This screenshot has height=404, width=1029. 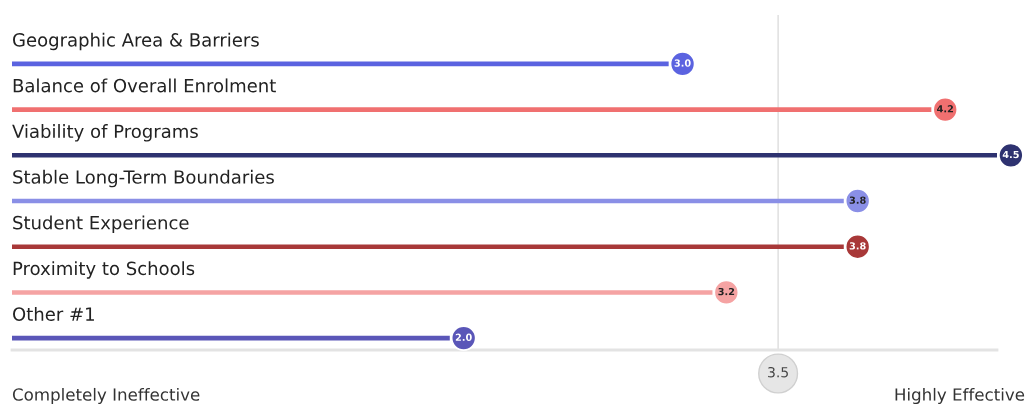 What do you see at coordinates (463, 337) in the screenshot?
I see `data-label: 2.0` at bounding box center [463, 337].